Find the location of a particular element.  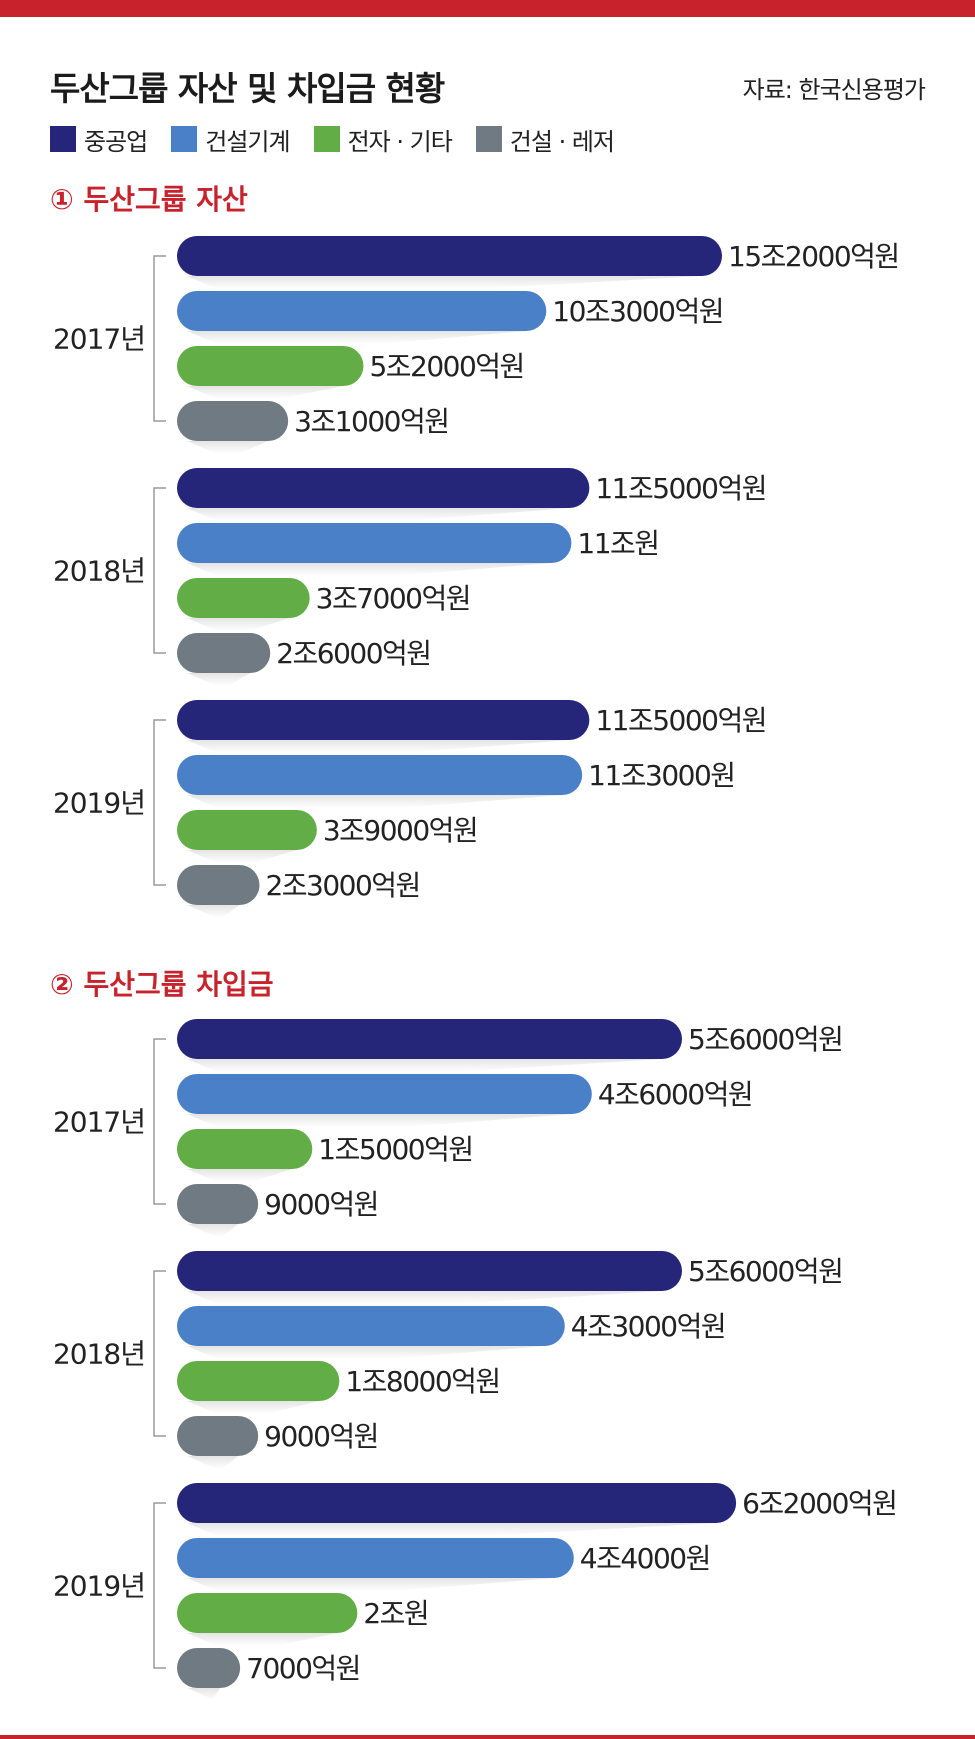

data-label: 5조2000억원 is located at coordinates (446, 366).